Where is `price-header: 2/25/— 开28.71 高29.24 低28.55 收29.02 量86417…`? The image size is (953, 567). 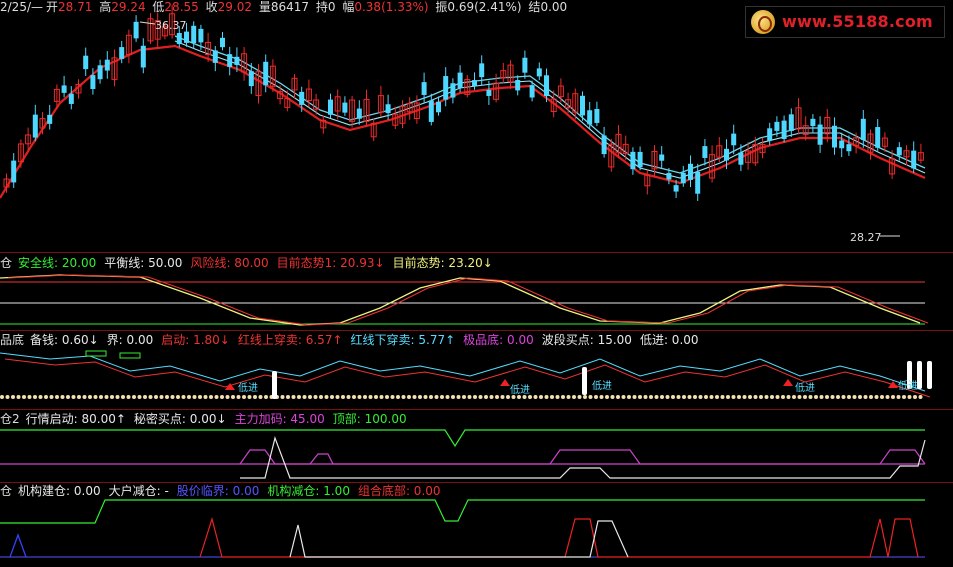 price-header: 2/25/— 开28.71 高29.24 低28.55 收29.02 量86417… is located at coordinates (285, 7).